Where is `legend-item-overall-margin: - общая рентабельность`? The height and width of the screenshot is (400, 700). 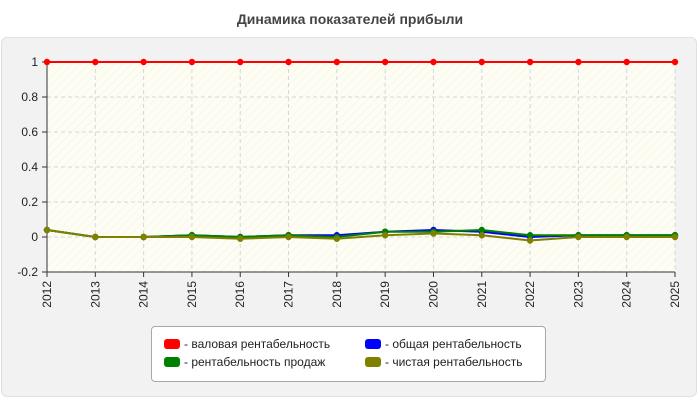
legend-item-overall-margin: - общая рентабельность is located at coordinates (443, 344).